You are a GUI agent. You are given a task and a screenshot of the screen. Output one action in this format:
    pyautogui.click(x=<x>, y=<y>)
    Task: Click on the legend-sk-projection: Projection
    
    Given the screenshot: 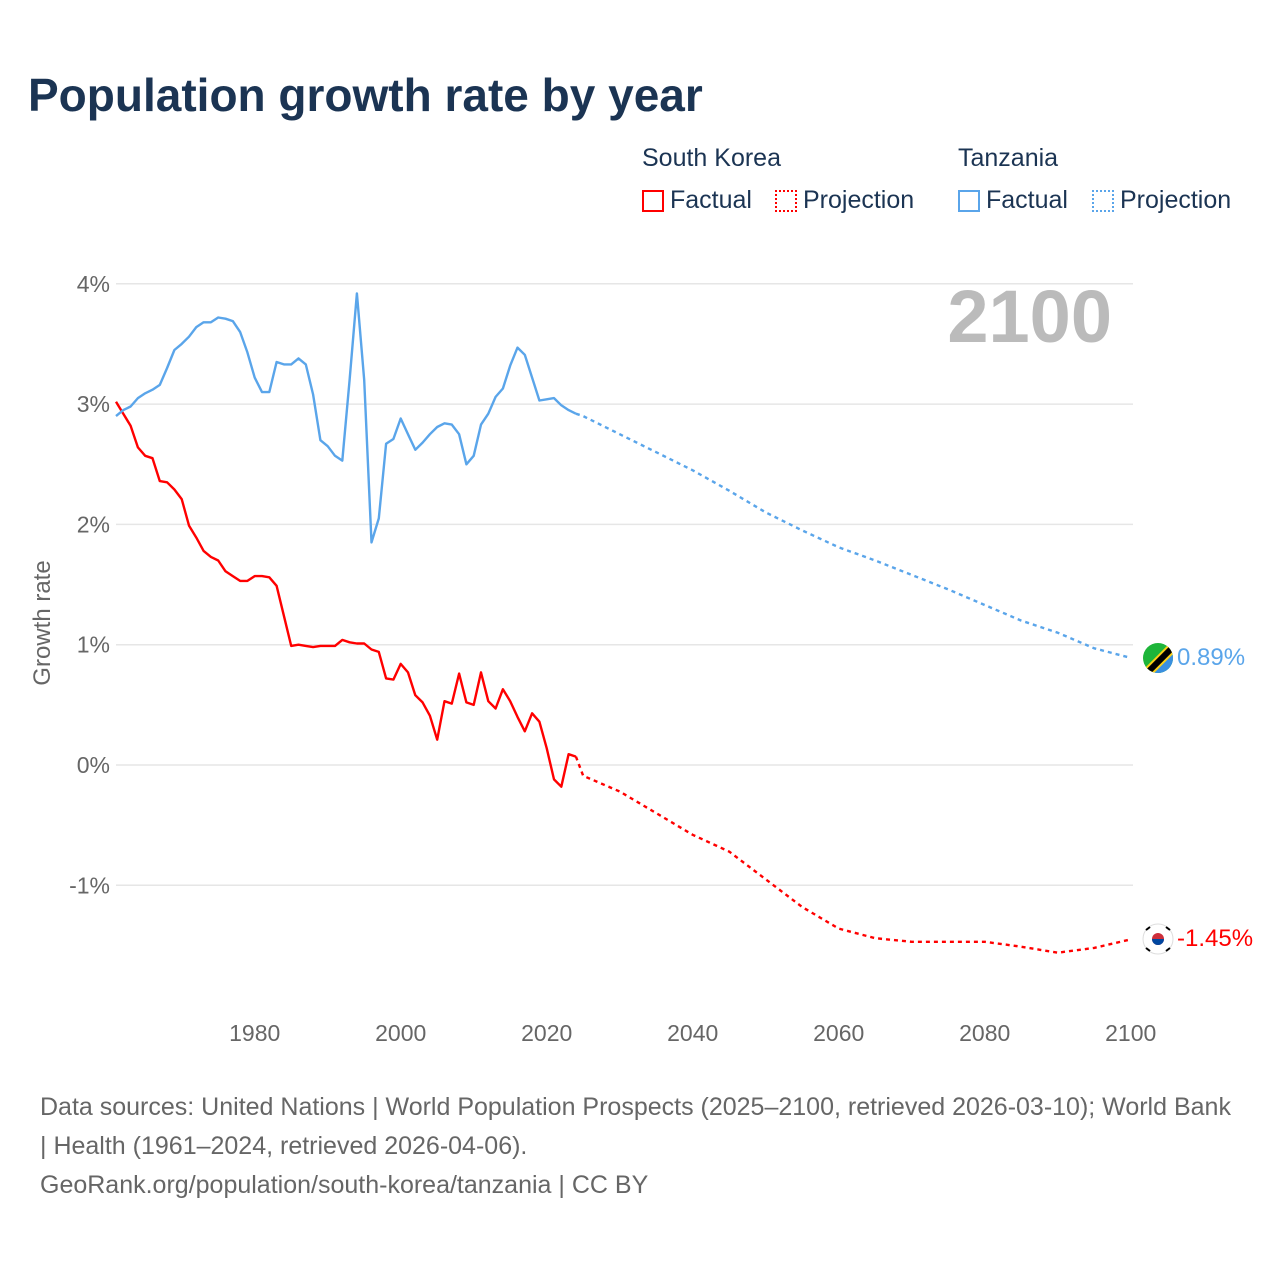 What is the action you would take?
    pyautogui.click(x=844, y=200)
    